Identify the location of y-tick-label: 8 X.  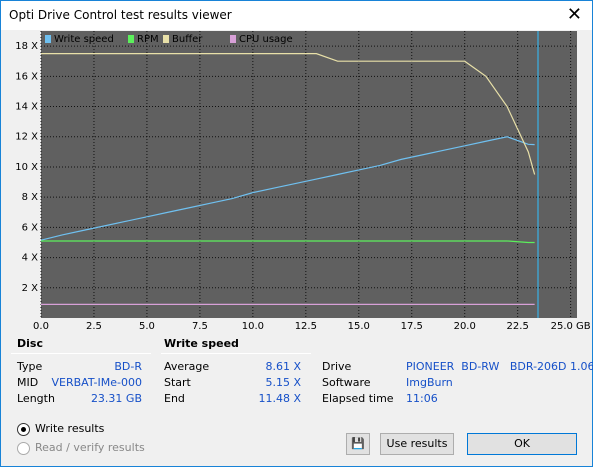
(30, 197).